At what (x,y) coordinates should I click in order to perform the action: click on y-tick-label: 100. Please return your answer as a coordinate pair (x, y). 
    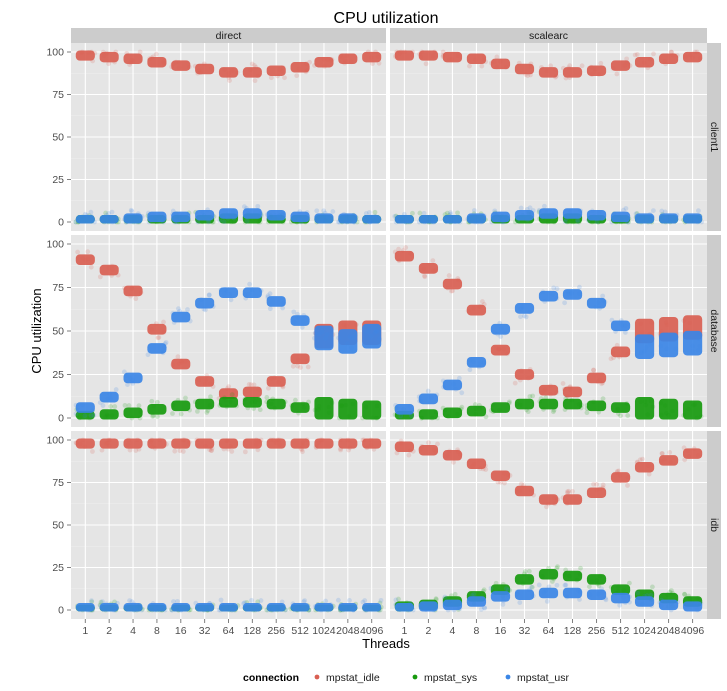
    Looking at the image, I should click on (55, 441).